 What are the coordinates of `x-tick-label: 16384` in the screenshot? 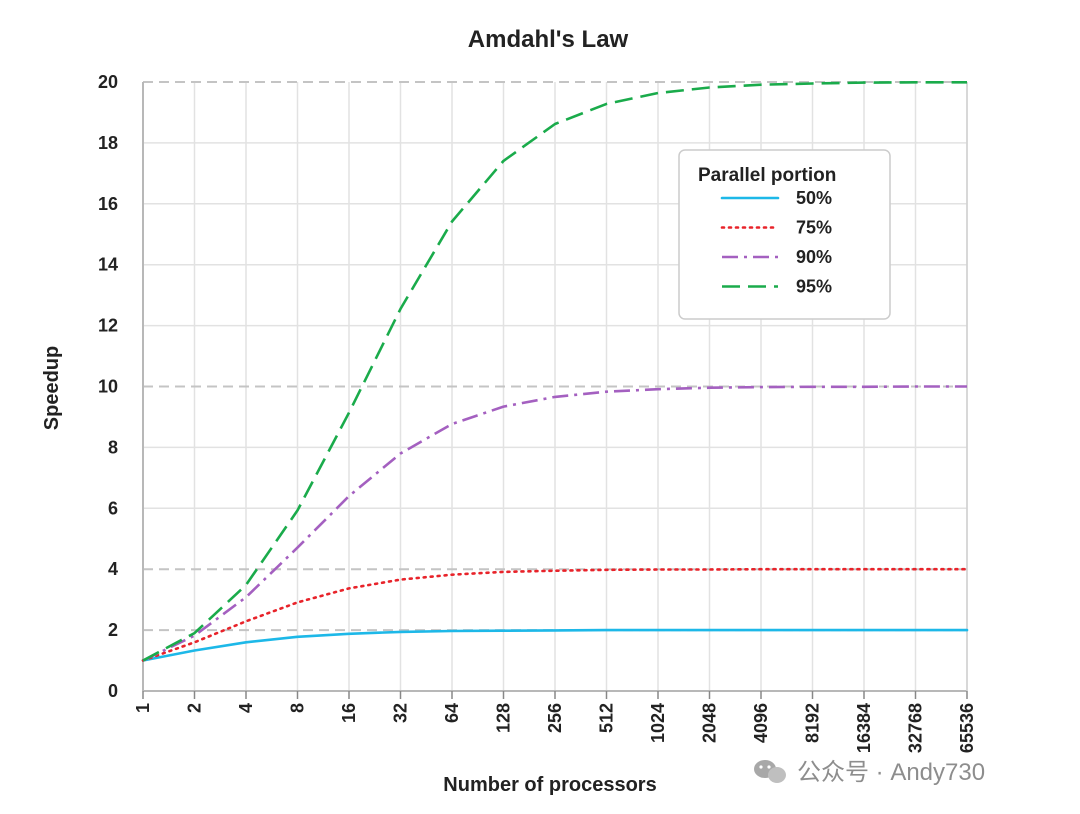 It's located at (864, 728).